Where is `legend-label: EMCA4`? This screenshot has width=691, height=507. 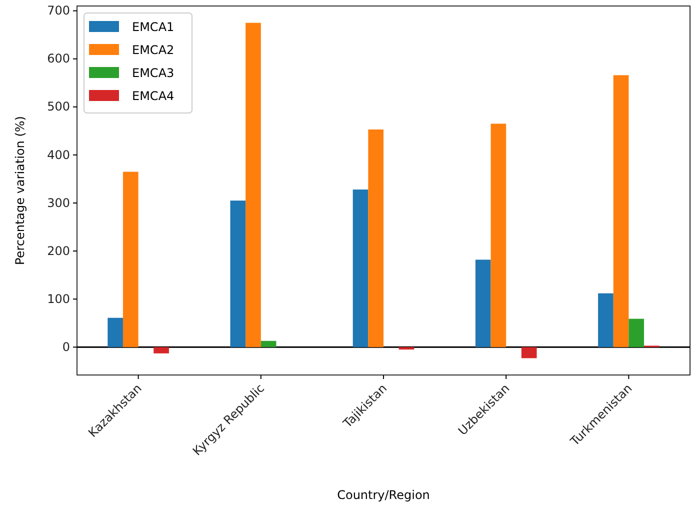 legend-label: EMCA4 is located at coordinates (153, 96).